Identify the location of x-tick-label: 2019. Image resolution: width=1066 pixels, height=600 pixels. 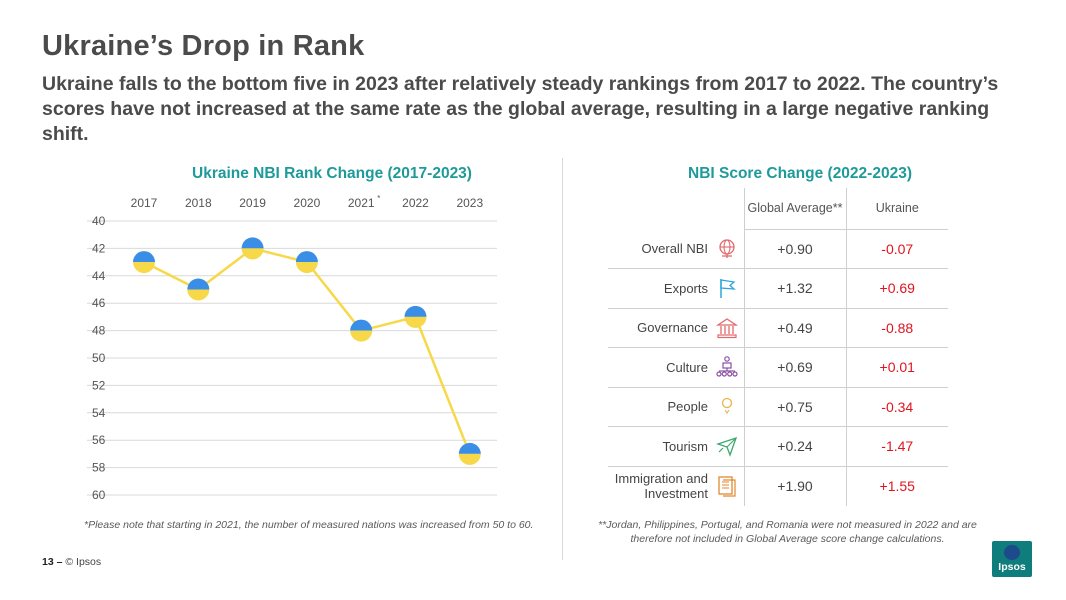
(252, 203).